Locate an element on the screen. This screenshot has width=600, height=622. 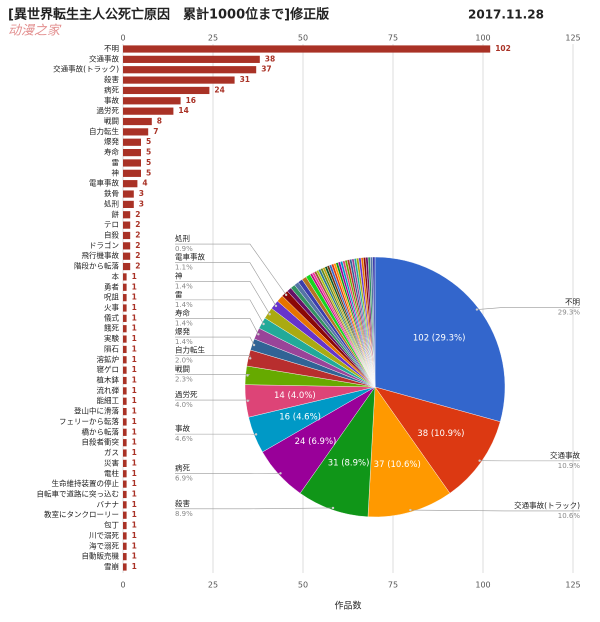
slice-percent: 6.9% is located at coordinates (184, 479).